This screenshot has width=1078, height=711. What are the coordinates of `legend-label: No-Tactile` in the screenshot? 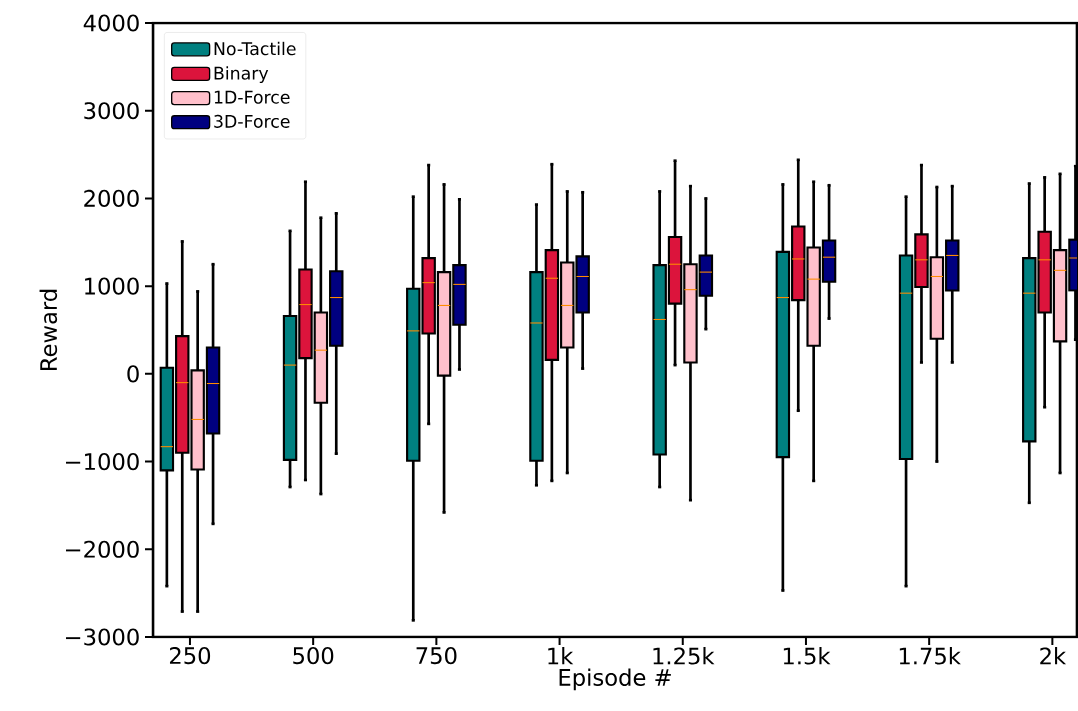 It's located at (255, 48).